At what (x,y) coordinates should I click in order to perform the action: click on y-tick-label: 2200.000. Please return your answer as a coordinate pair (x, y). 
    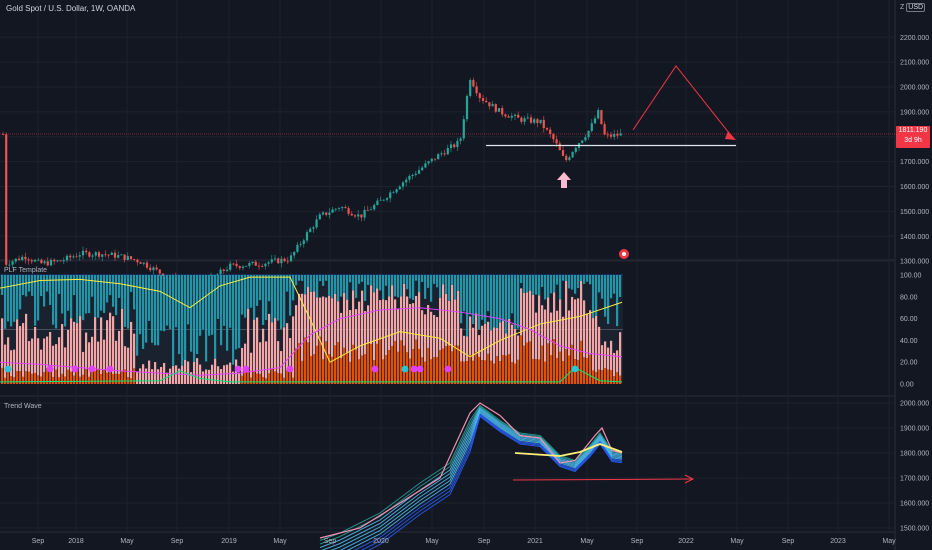
    Looking at the image, I should click on (914, 38).